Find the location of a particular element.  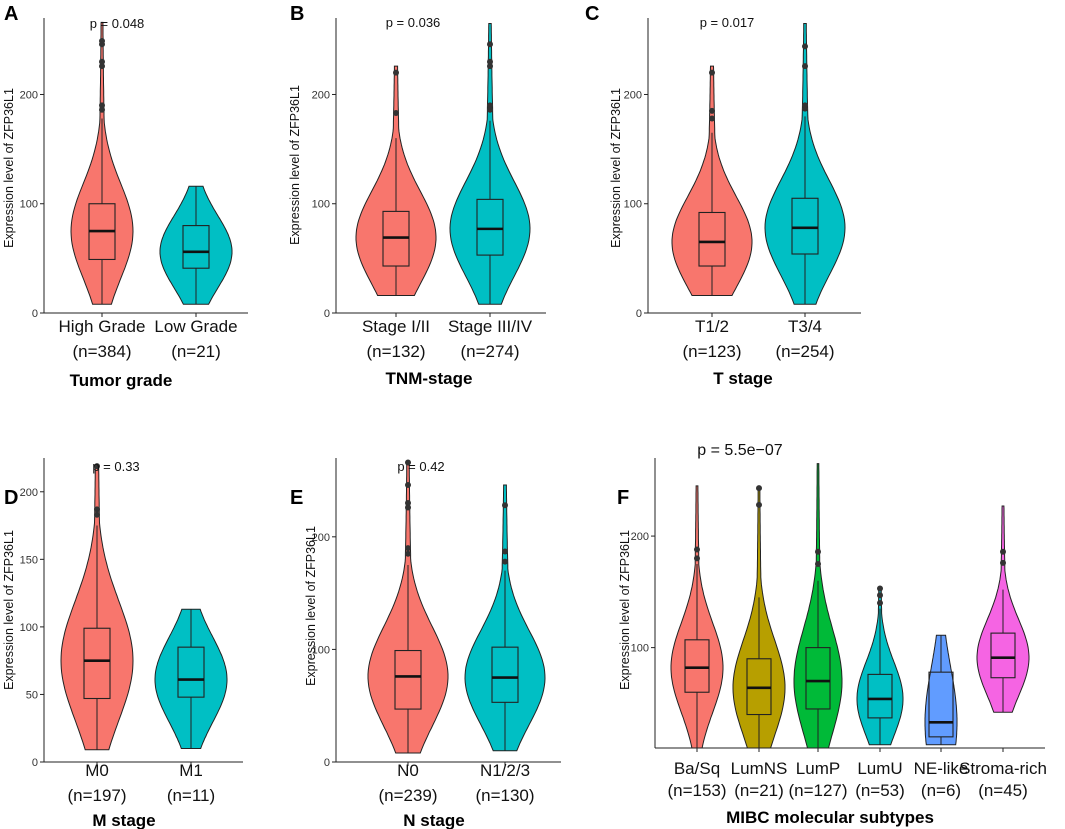

y-tick-label-c: 0 is located at coordinates (639, 314).